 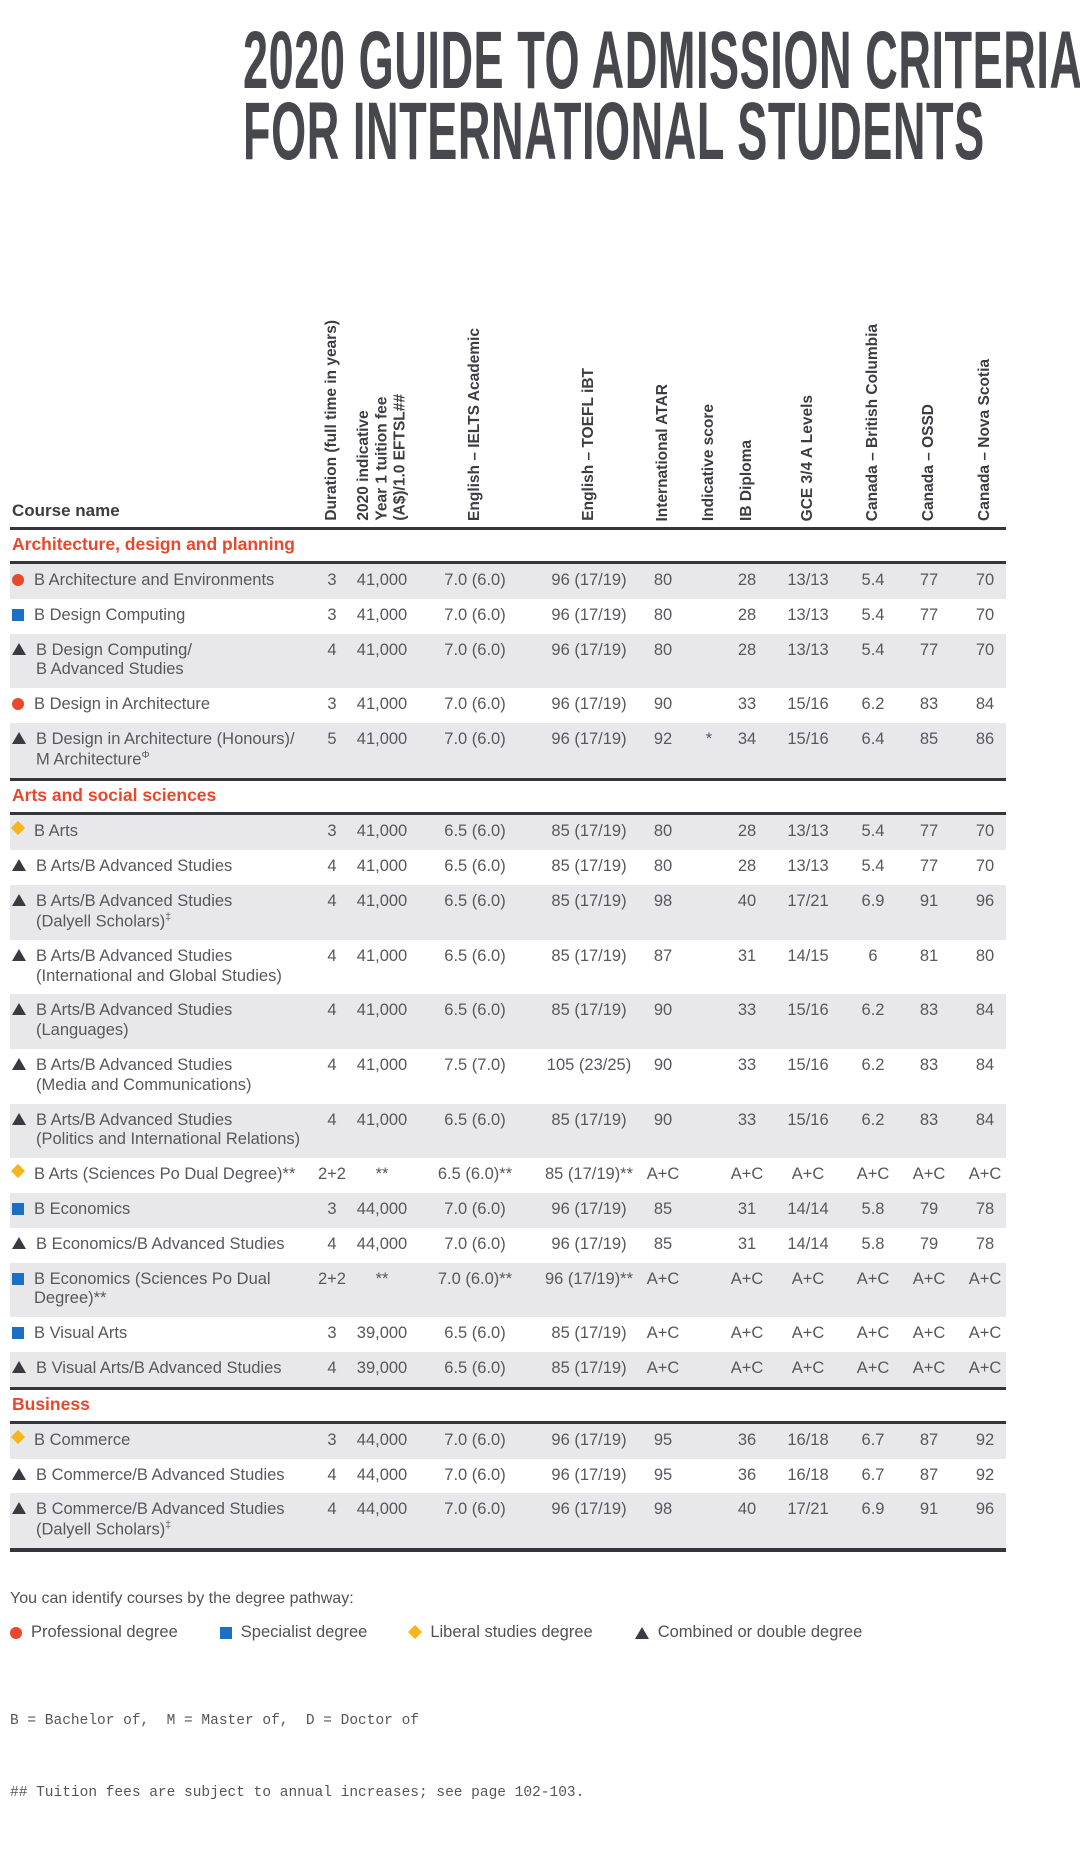 I want to click on page-title-line2: FOR INTERNATIONAL STUDENTS, so click(x=614, y=131).